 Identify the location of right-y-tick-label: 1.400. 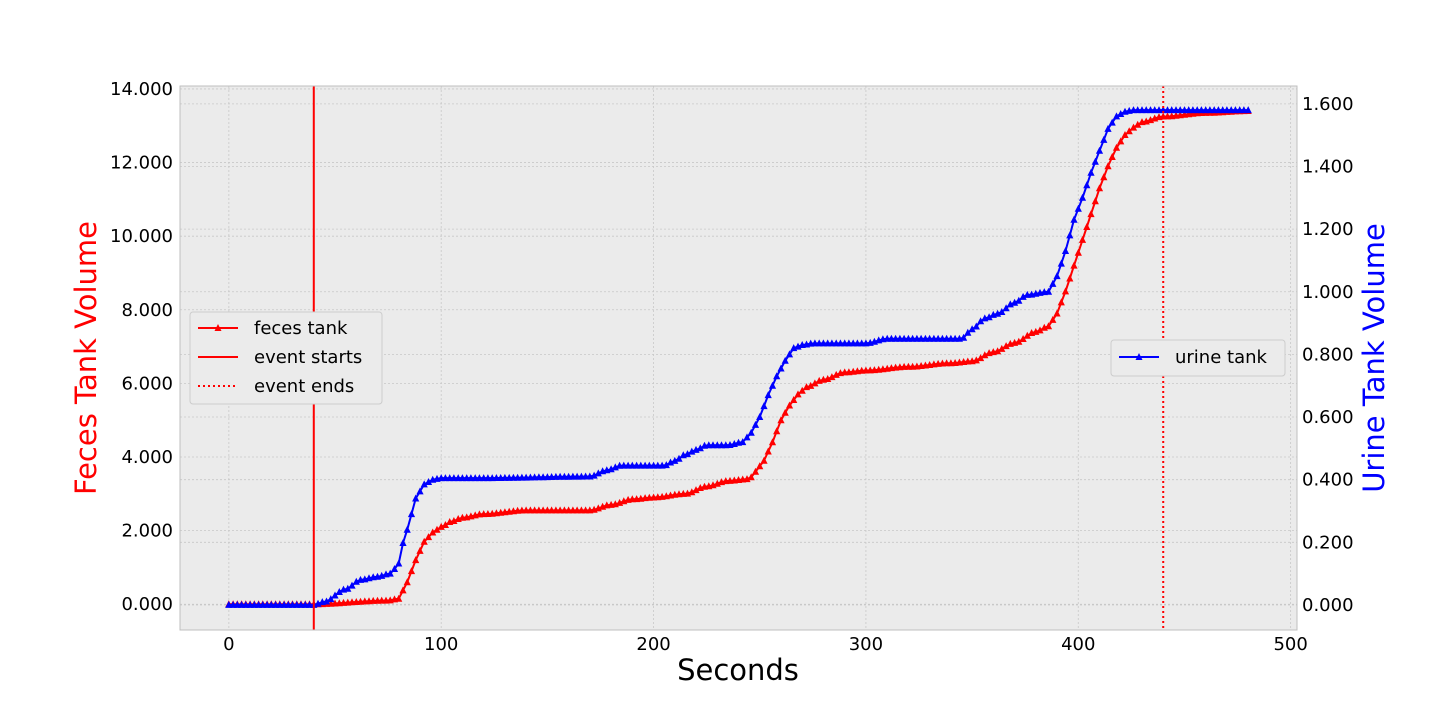
(1328, 166).